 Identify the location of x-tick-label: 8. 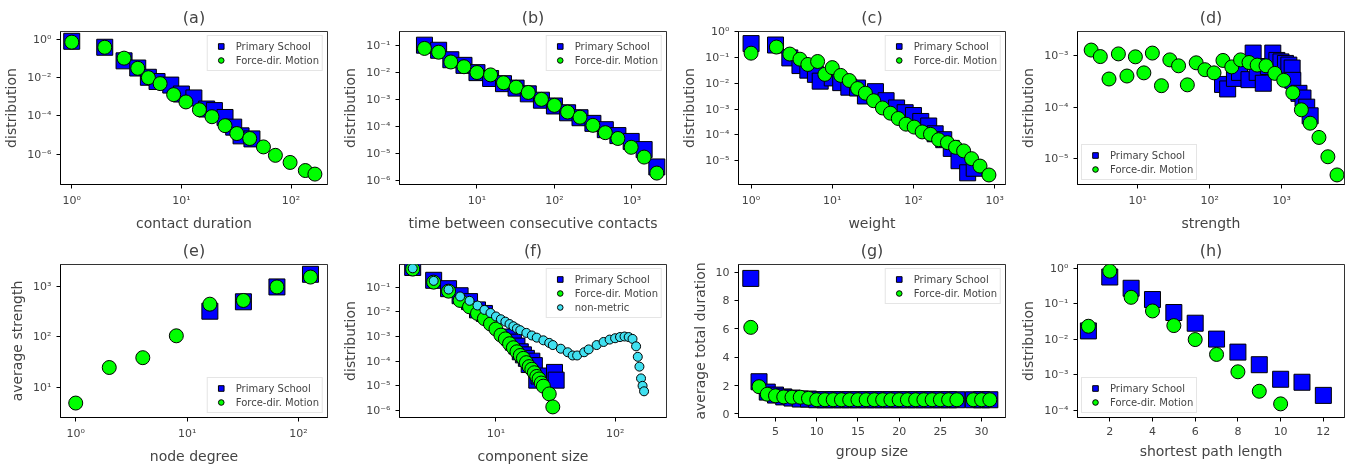
(1238, 431).